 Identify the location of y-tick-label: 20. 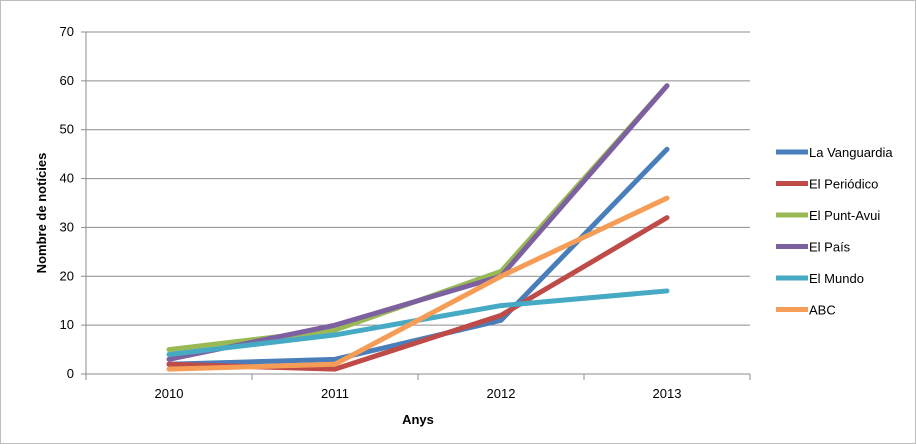
(67, 275).